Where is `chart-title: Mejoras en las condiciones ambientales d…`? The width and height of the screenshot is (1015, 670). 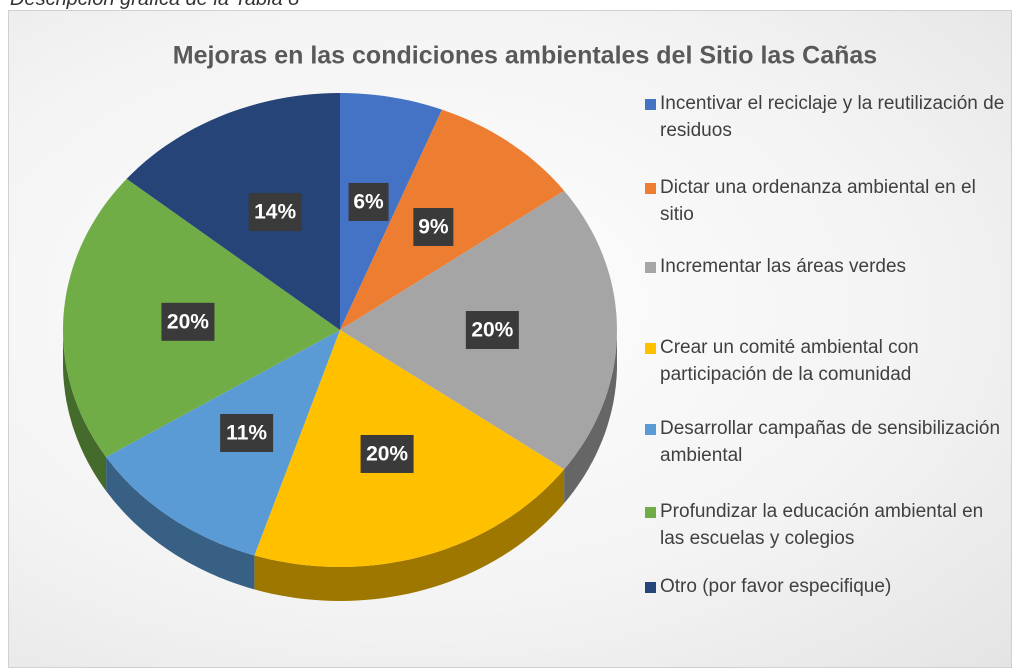 chart-title: Mejoras en las condiciones ambientales d… is located at coordinates (525, 56).